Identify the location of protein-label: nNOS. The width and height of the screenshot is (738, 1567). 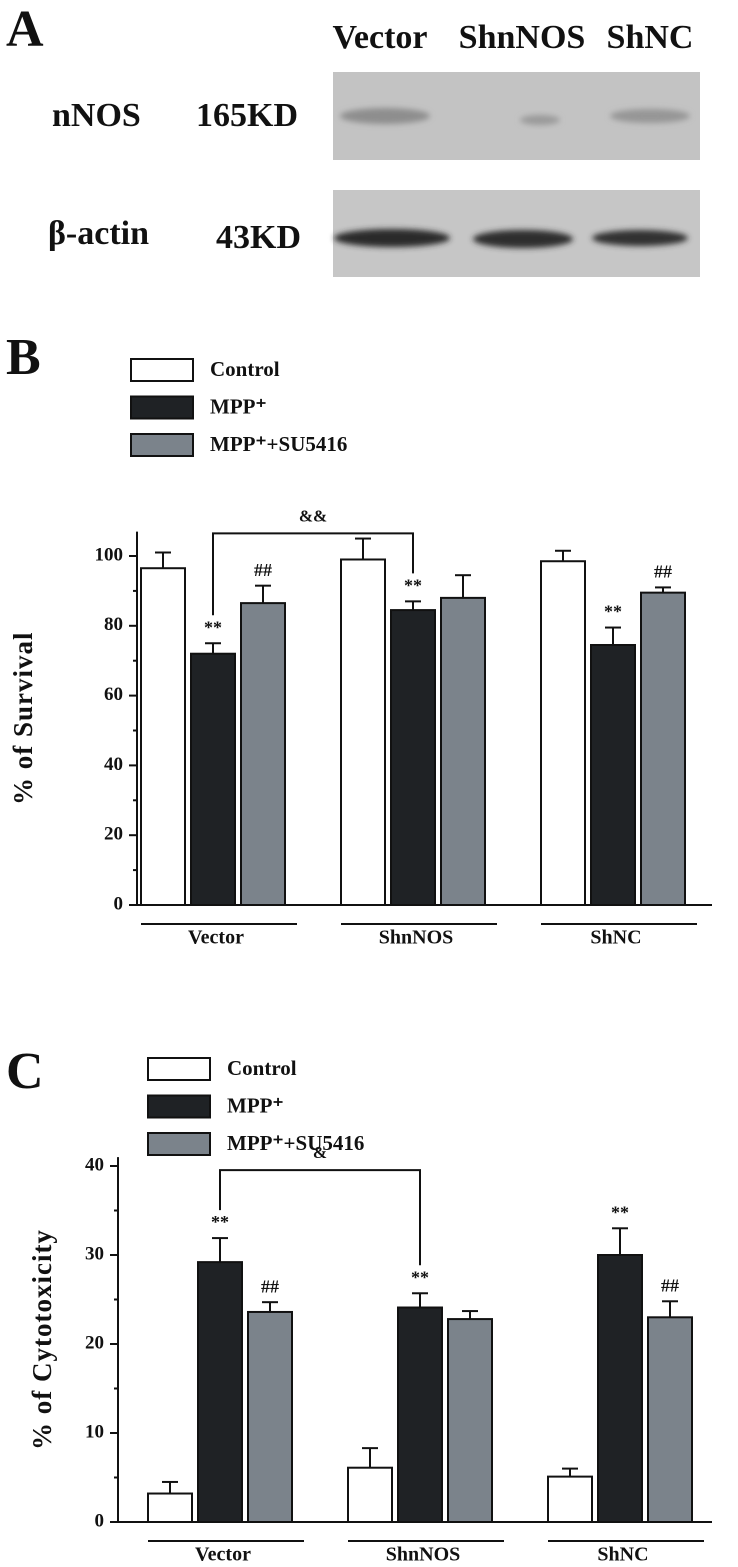
(96, 115).